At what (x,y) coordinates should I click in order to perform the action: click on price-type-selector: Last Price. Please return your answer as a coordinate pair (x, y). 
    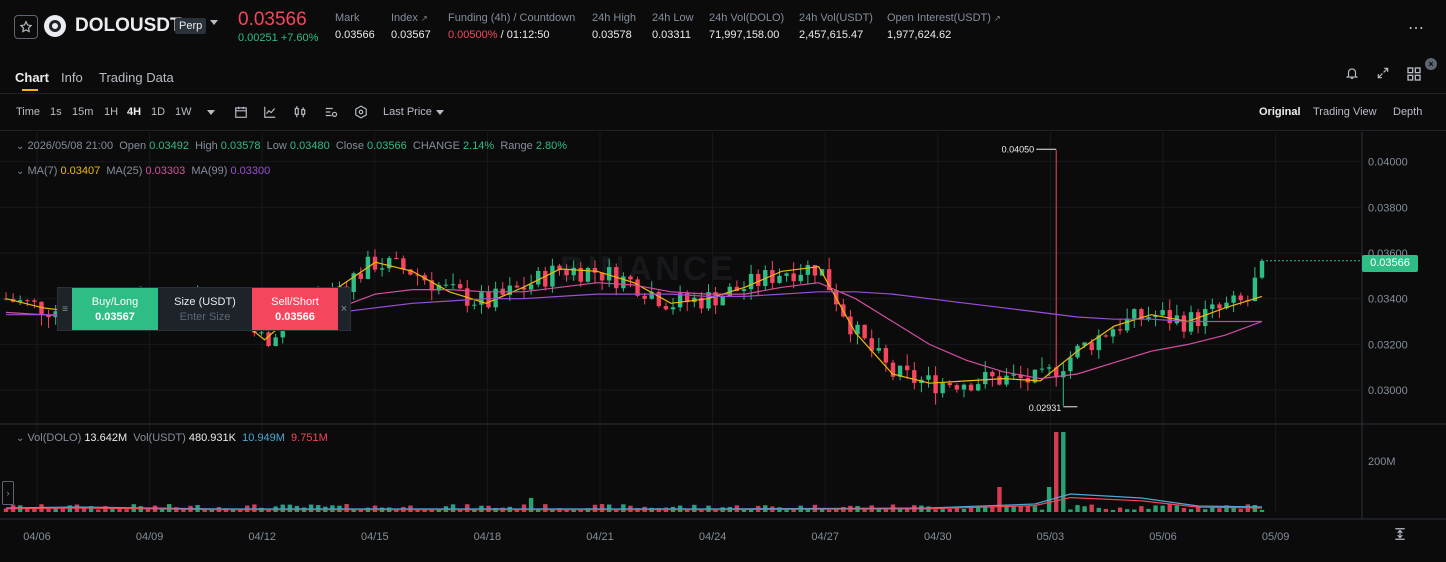
    Looking at the image, I should click on (413, 112).